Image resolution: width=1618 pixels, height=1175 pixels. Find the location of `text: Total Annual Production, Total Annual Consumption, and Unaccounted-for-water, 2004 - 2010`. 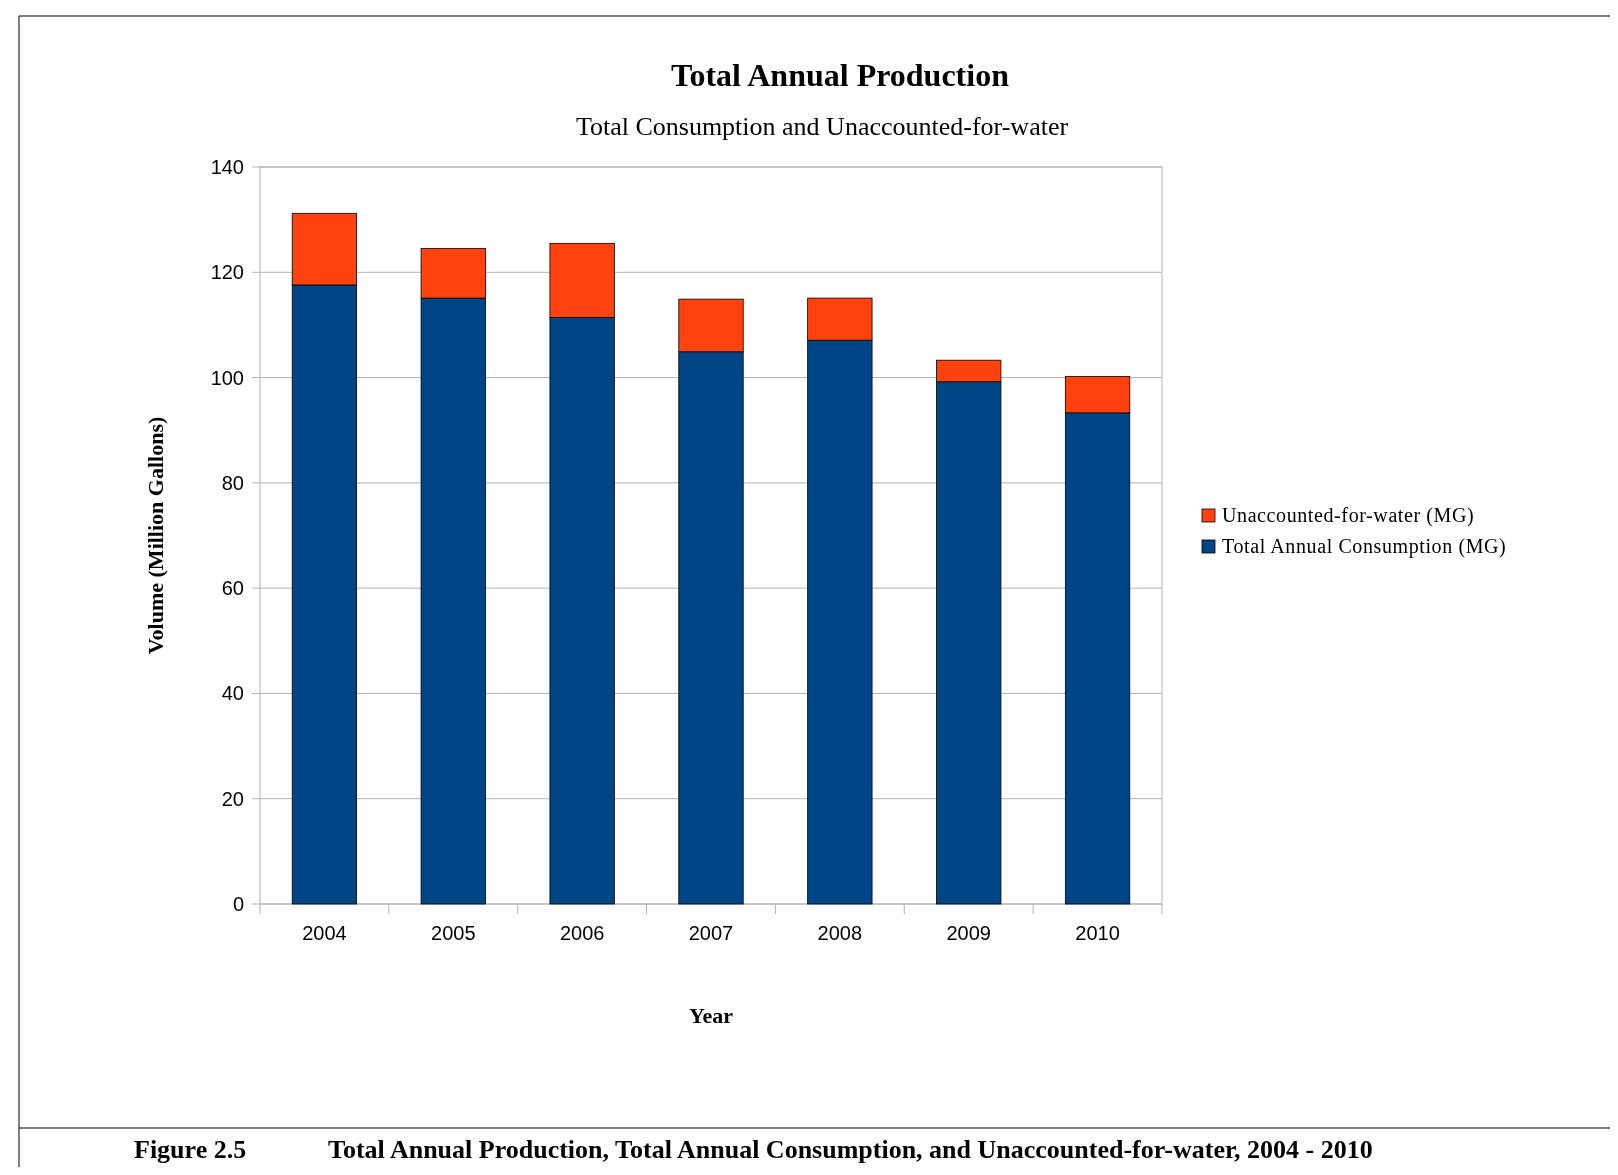

text: Total Annual Production, Total Annual Consumption, and Unaccounted-for-water, 2004 - 2010 is located at coordinates (850, 1149).